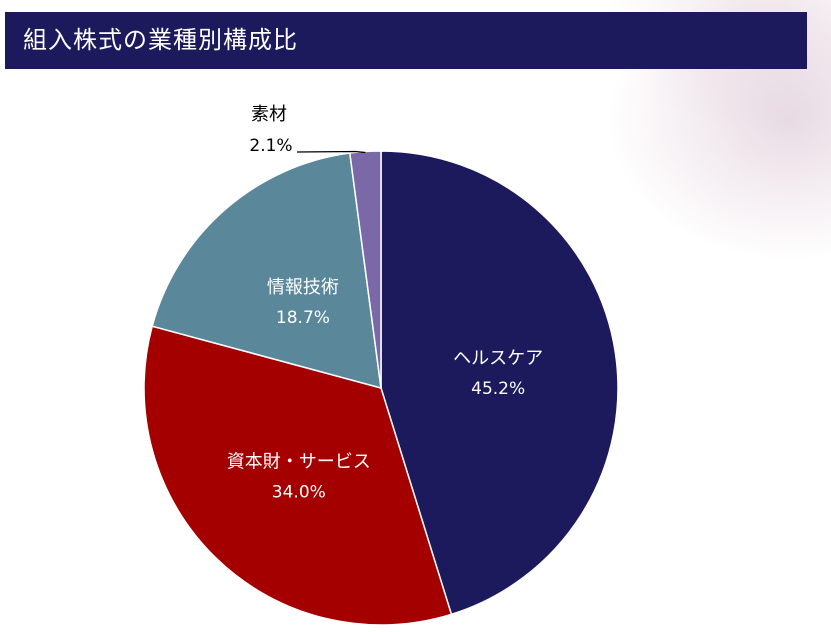 This screenshot has height=632, width=831. Describe the element at coordinates (160, 40) in the screenshot. I see `page-title: 組入株式の業種別構成比` at that location.